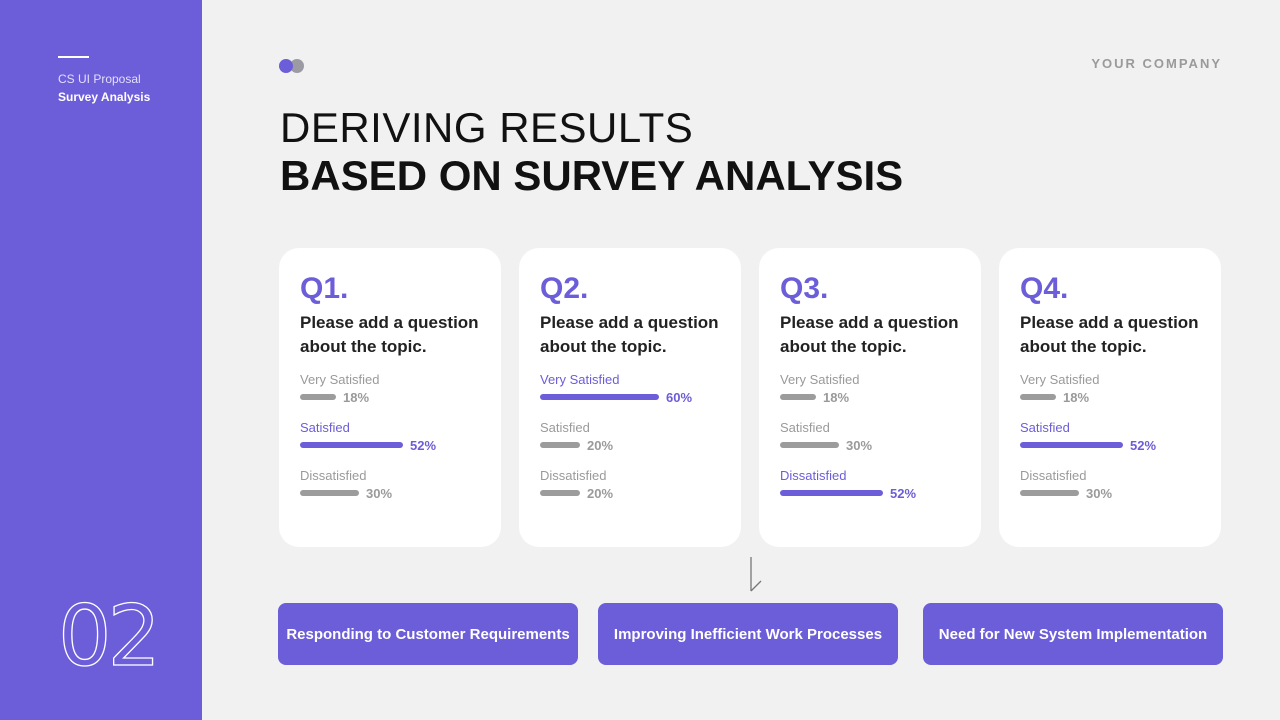  What do you see at coordinates (73, 57) in the screenshot?
I see `sidebar-rule` at bounding box center [73, 57].